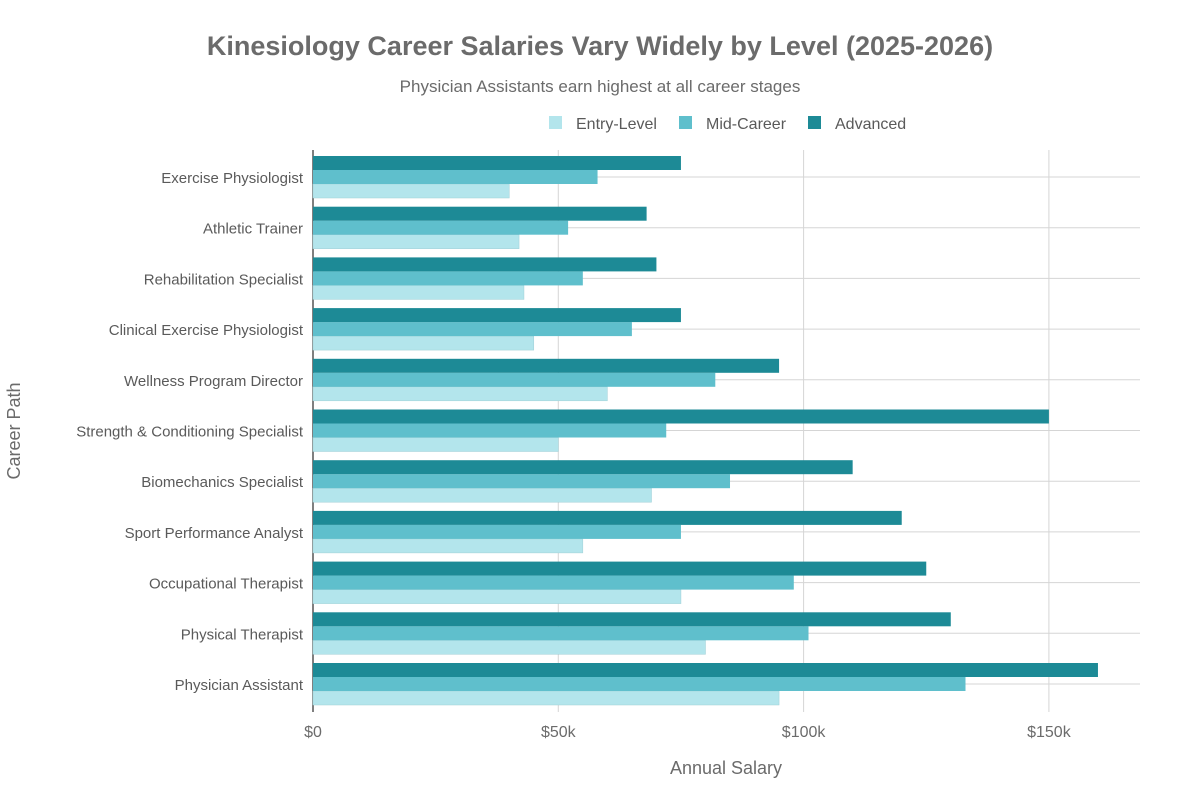  What do you see at coordinates (1049, 732) in the screenshot?
I see `x-tick-label: $150k` at bounding box center [1049, 732].